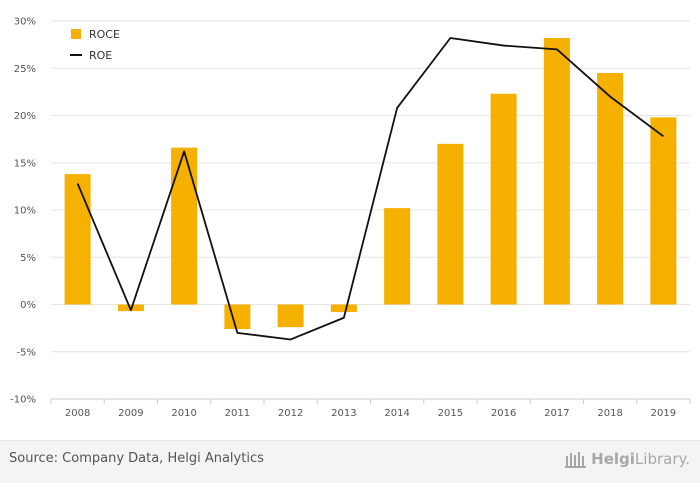 The height and width of the screenshot is (483, 700). What do you see at coordinates (663, 413) in the screenshot?
I see `x-tick-label: 2019` at bounding box center [663, 413].